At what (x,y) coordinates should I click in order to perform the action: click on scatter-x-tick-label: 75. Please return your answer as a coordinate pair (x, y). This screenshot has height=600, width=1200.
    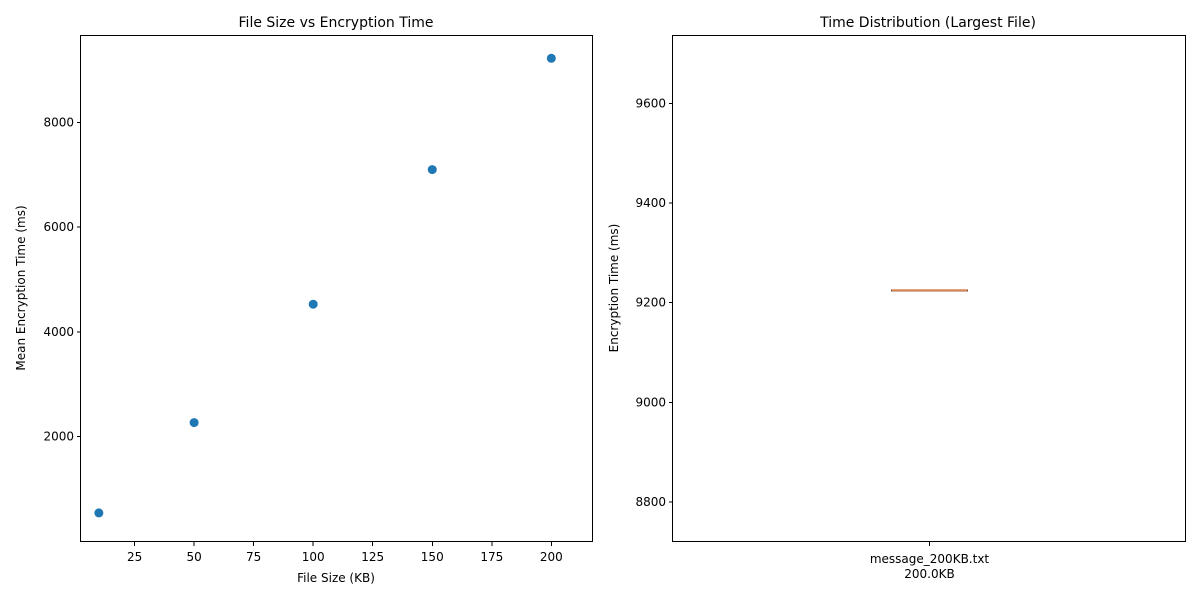
    Looking at the image, I should click on (253, 557).